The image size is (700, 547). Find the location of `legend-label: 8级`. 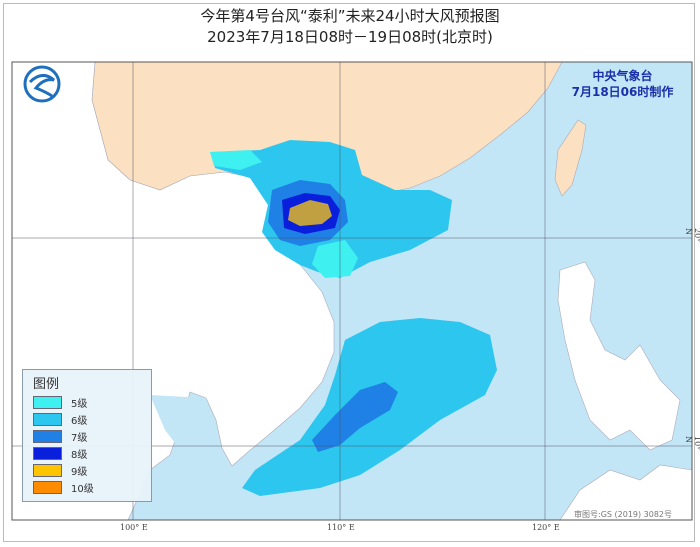

legend-label: 8级 is located at coordinates (79, 455).